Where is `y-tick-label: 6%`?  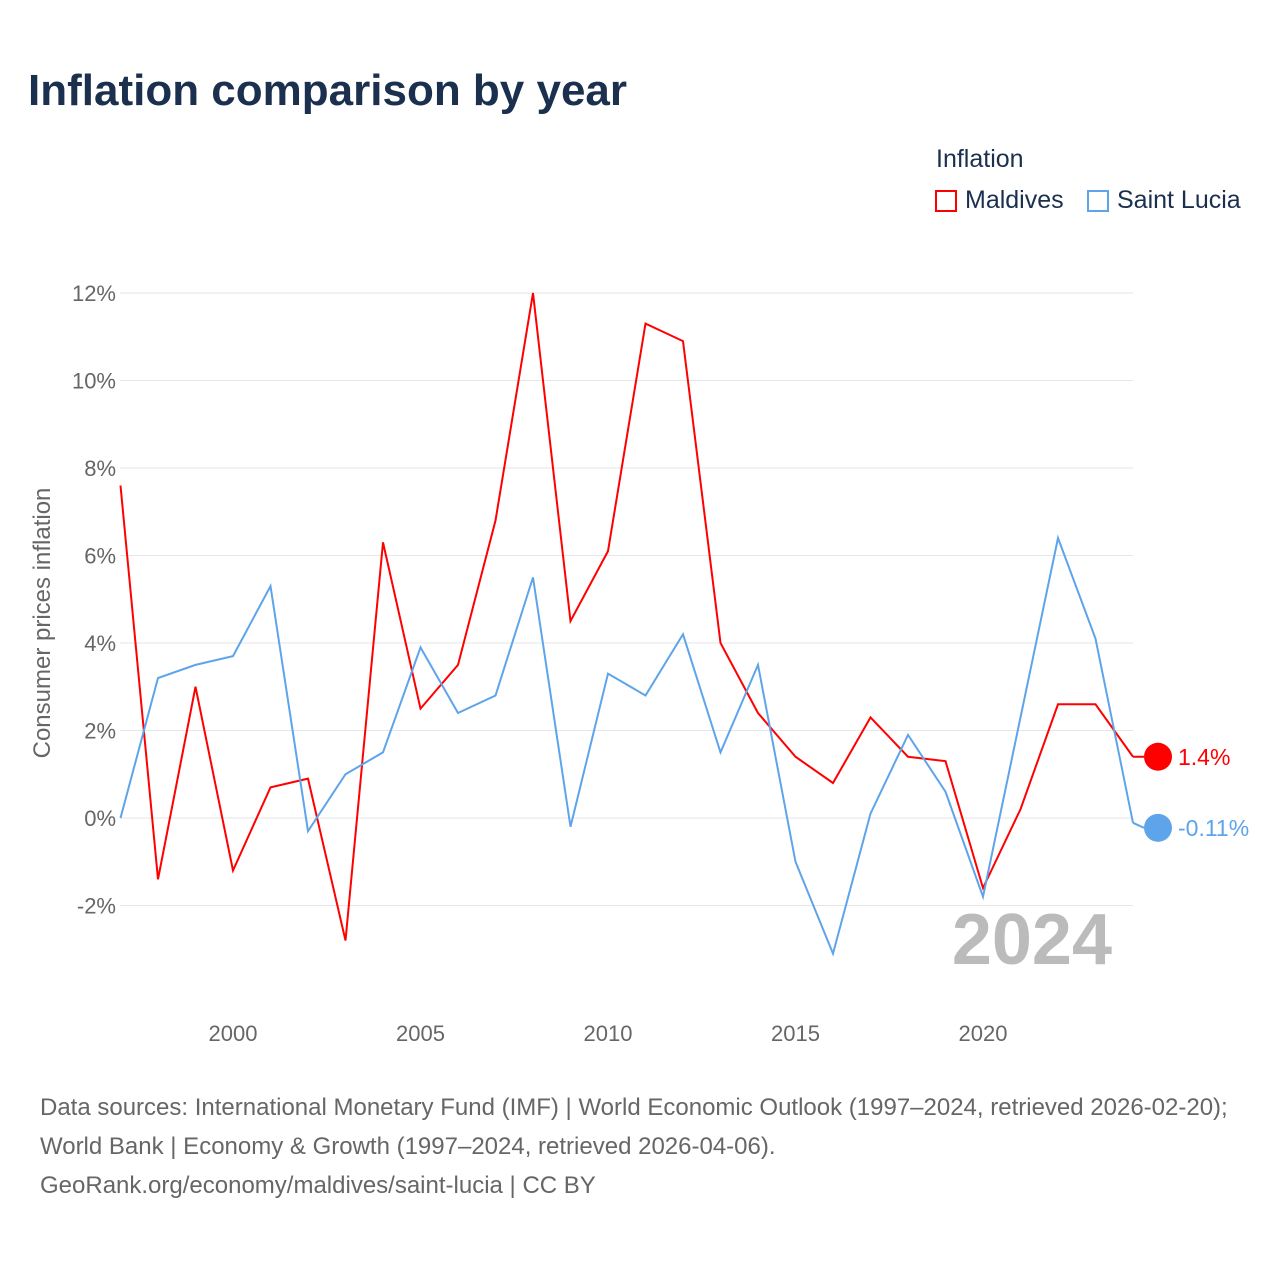 y-tick-label: 6% is located at coordinates (100, 556).